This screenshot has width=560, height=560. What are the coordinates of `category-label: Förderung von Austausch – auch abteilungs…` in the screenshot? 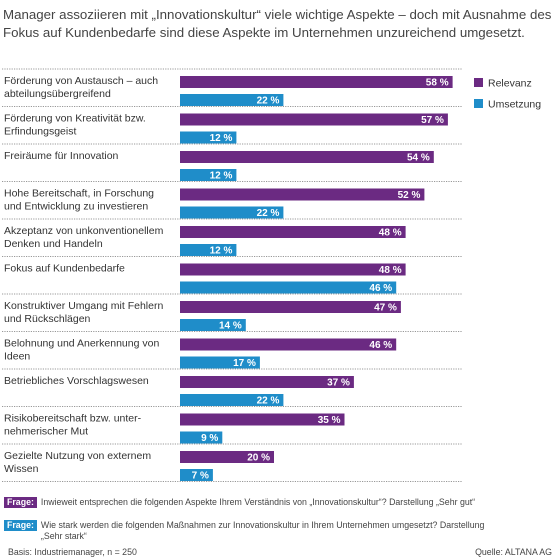 It's located at (81, 87).